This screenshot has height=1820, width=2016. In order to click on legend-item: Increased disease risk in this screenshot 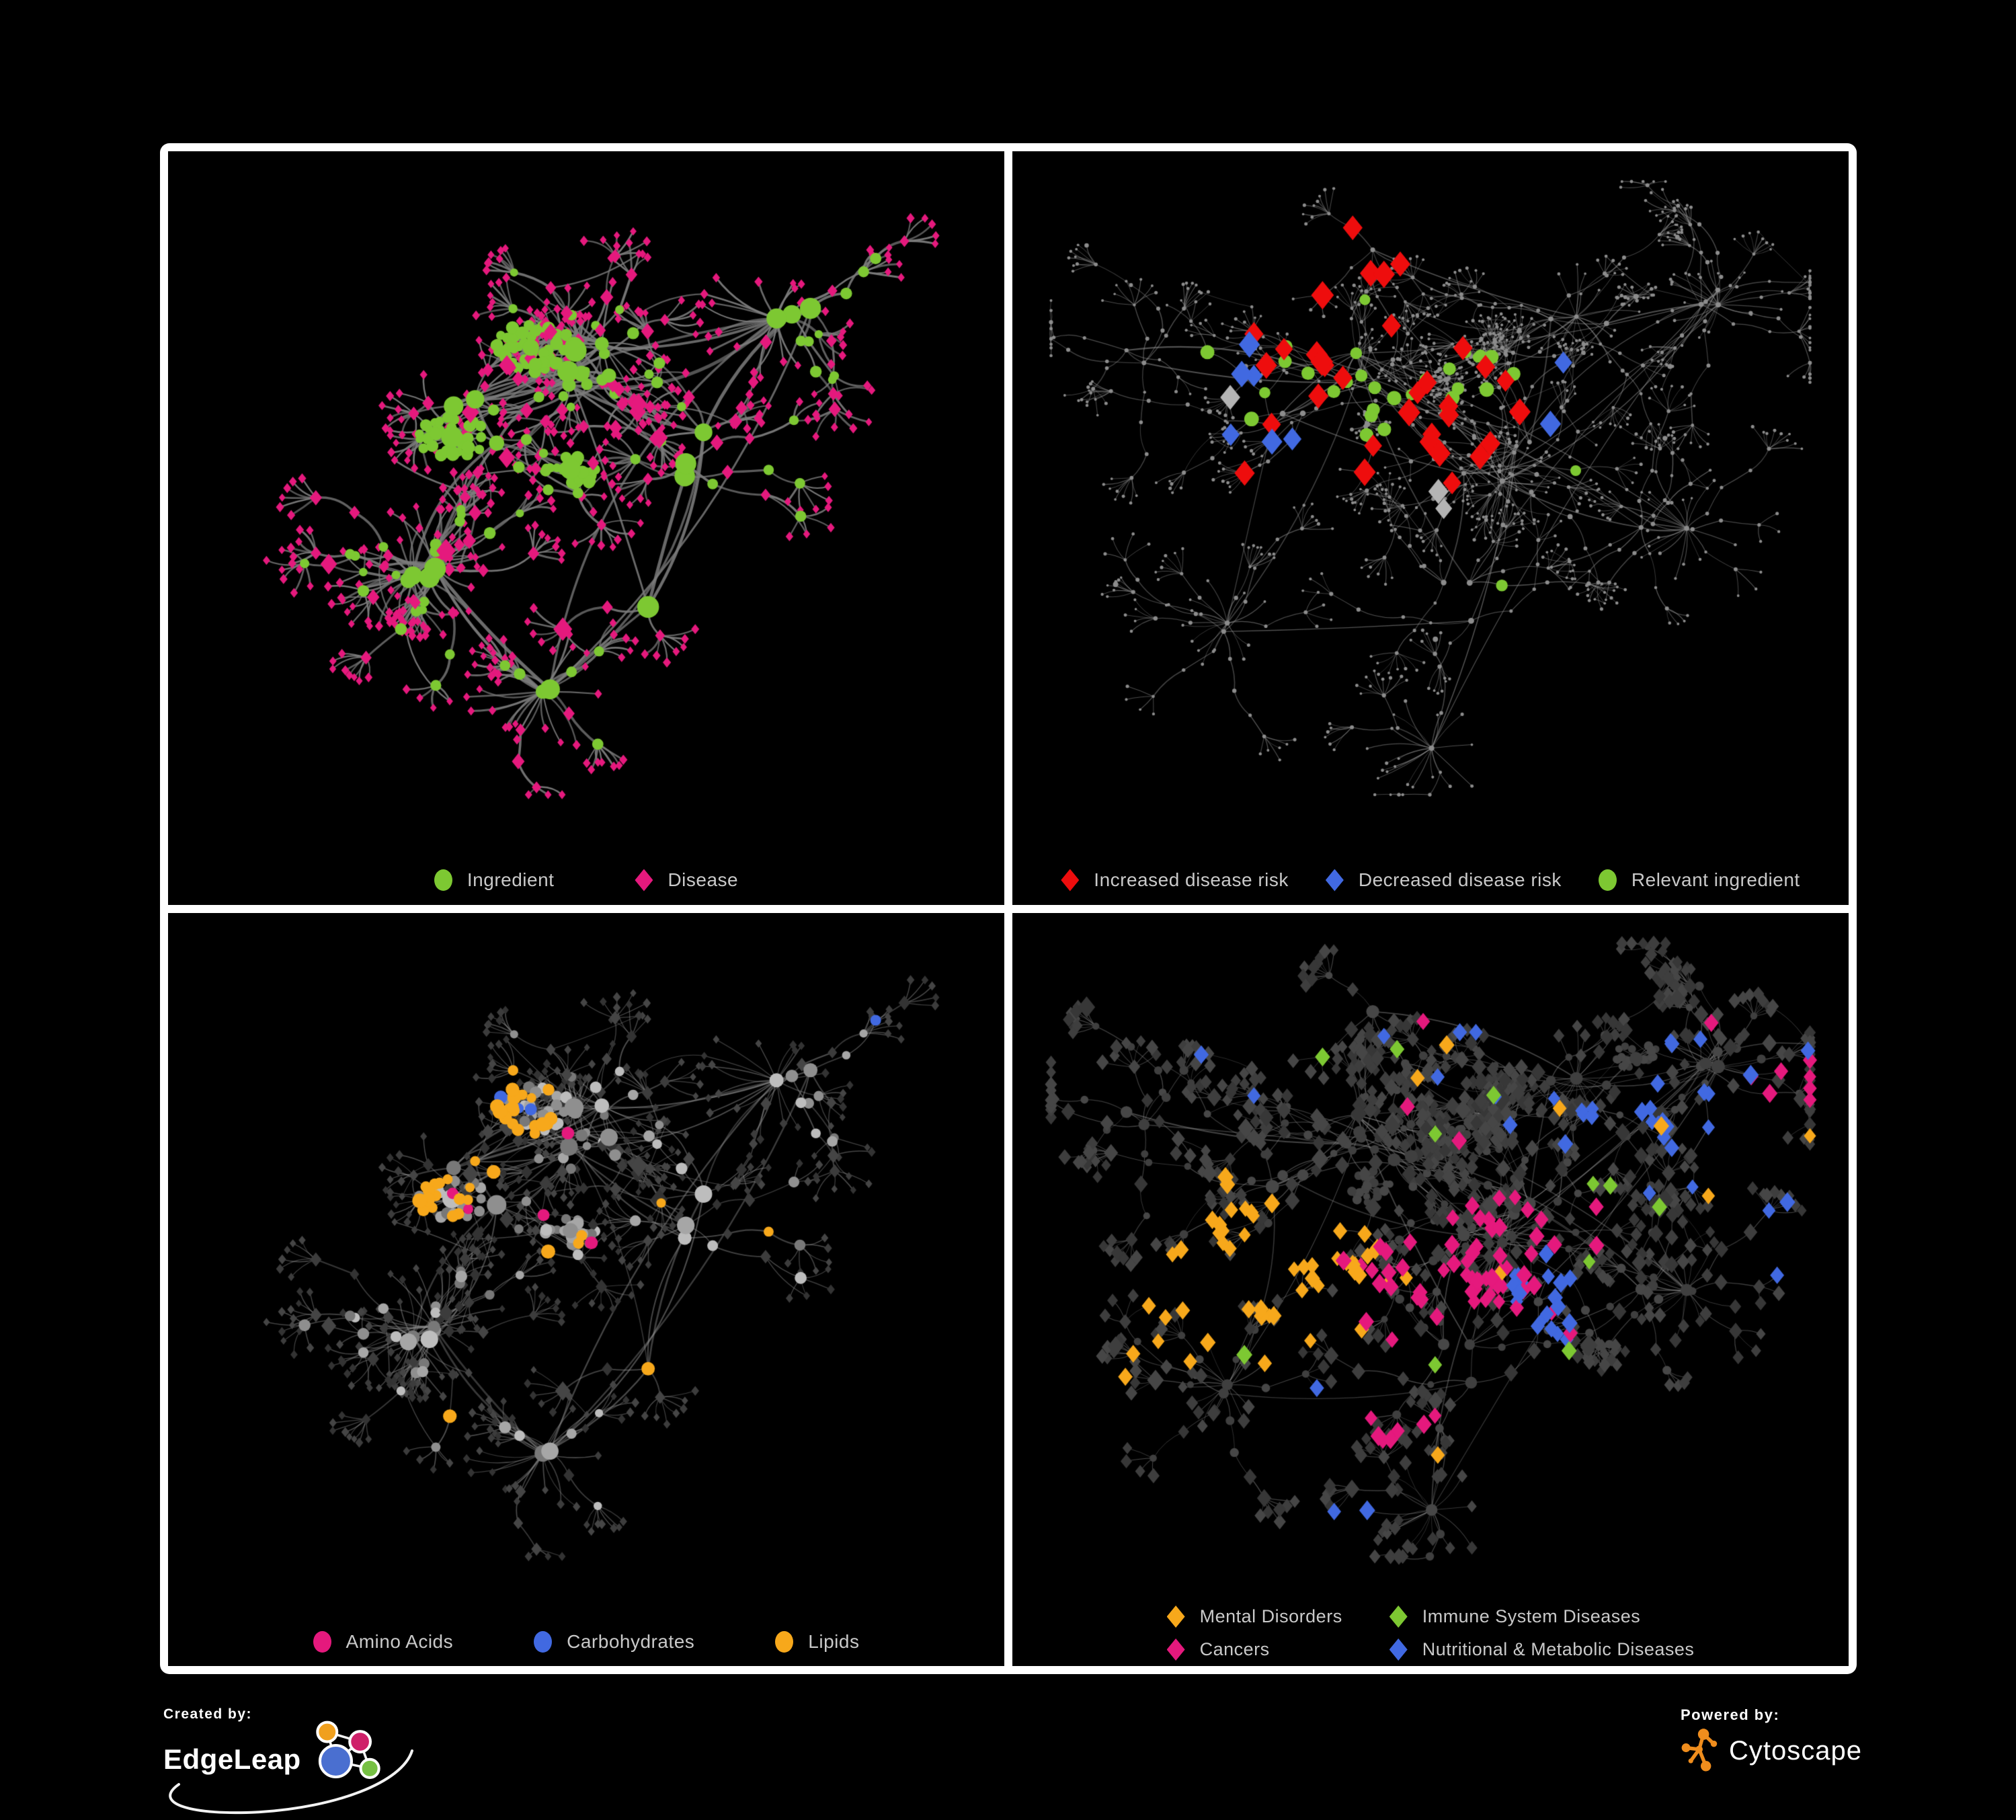, I will do `click(1175, 880)`.